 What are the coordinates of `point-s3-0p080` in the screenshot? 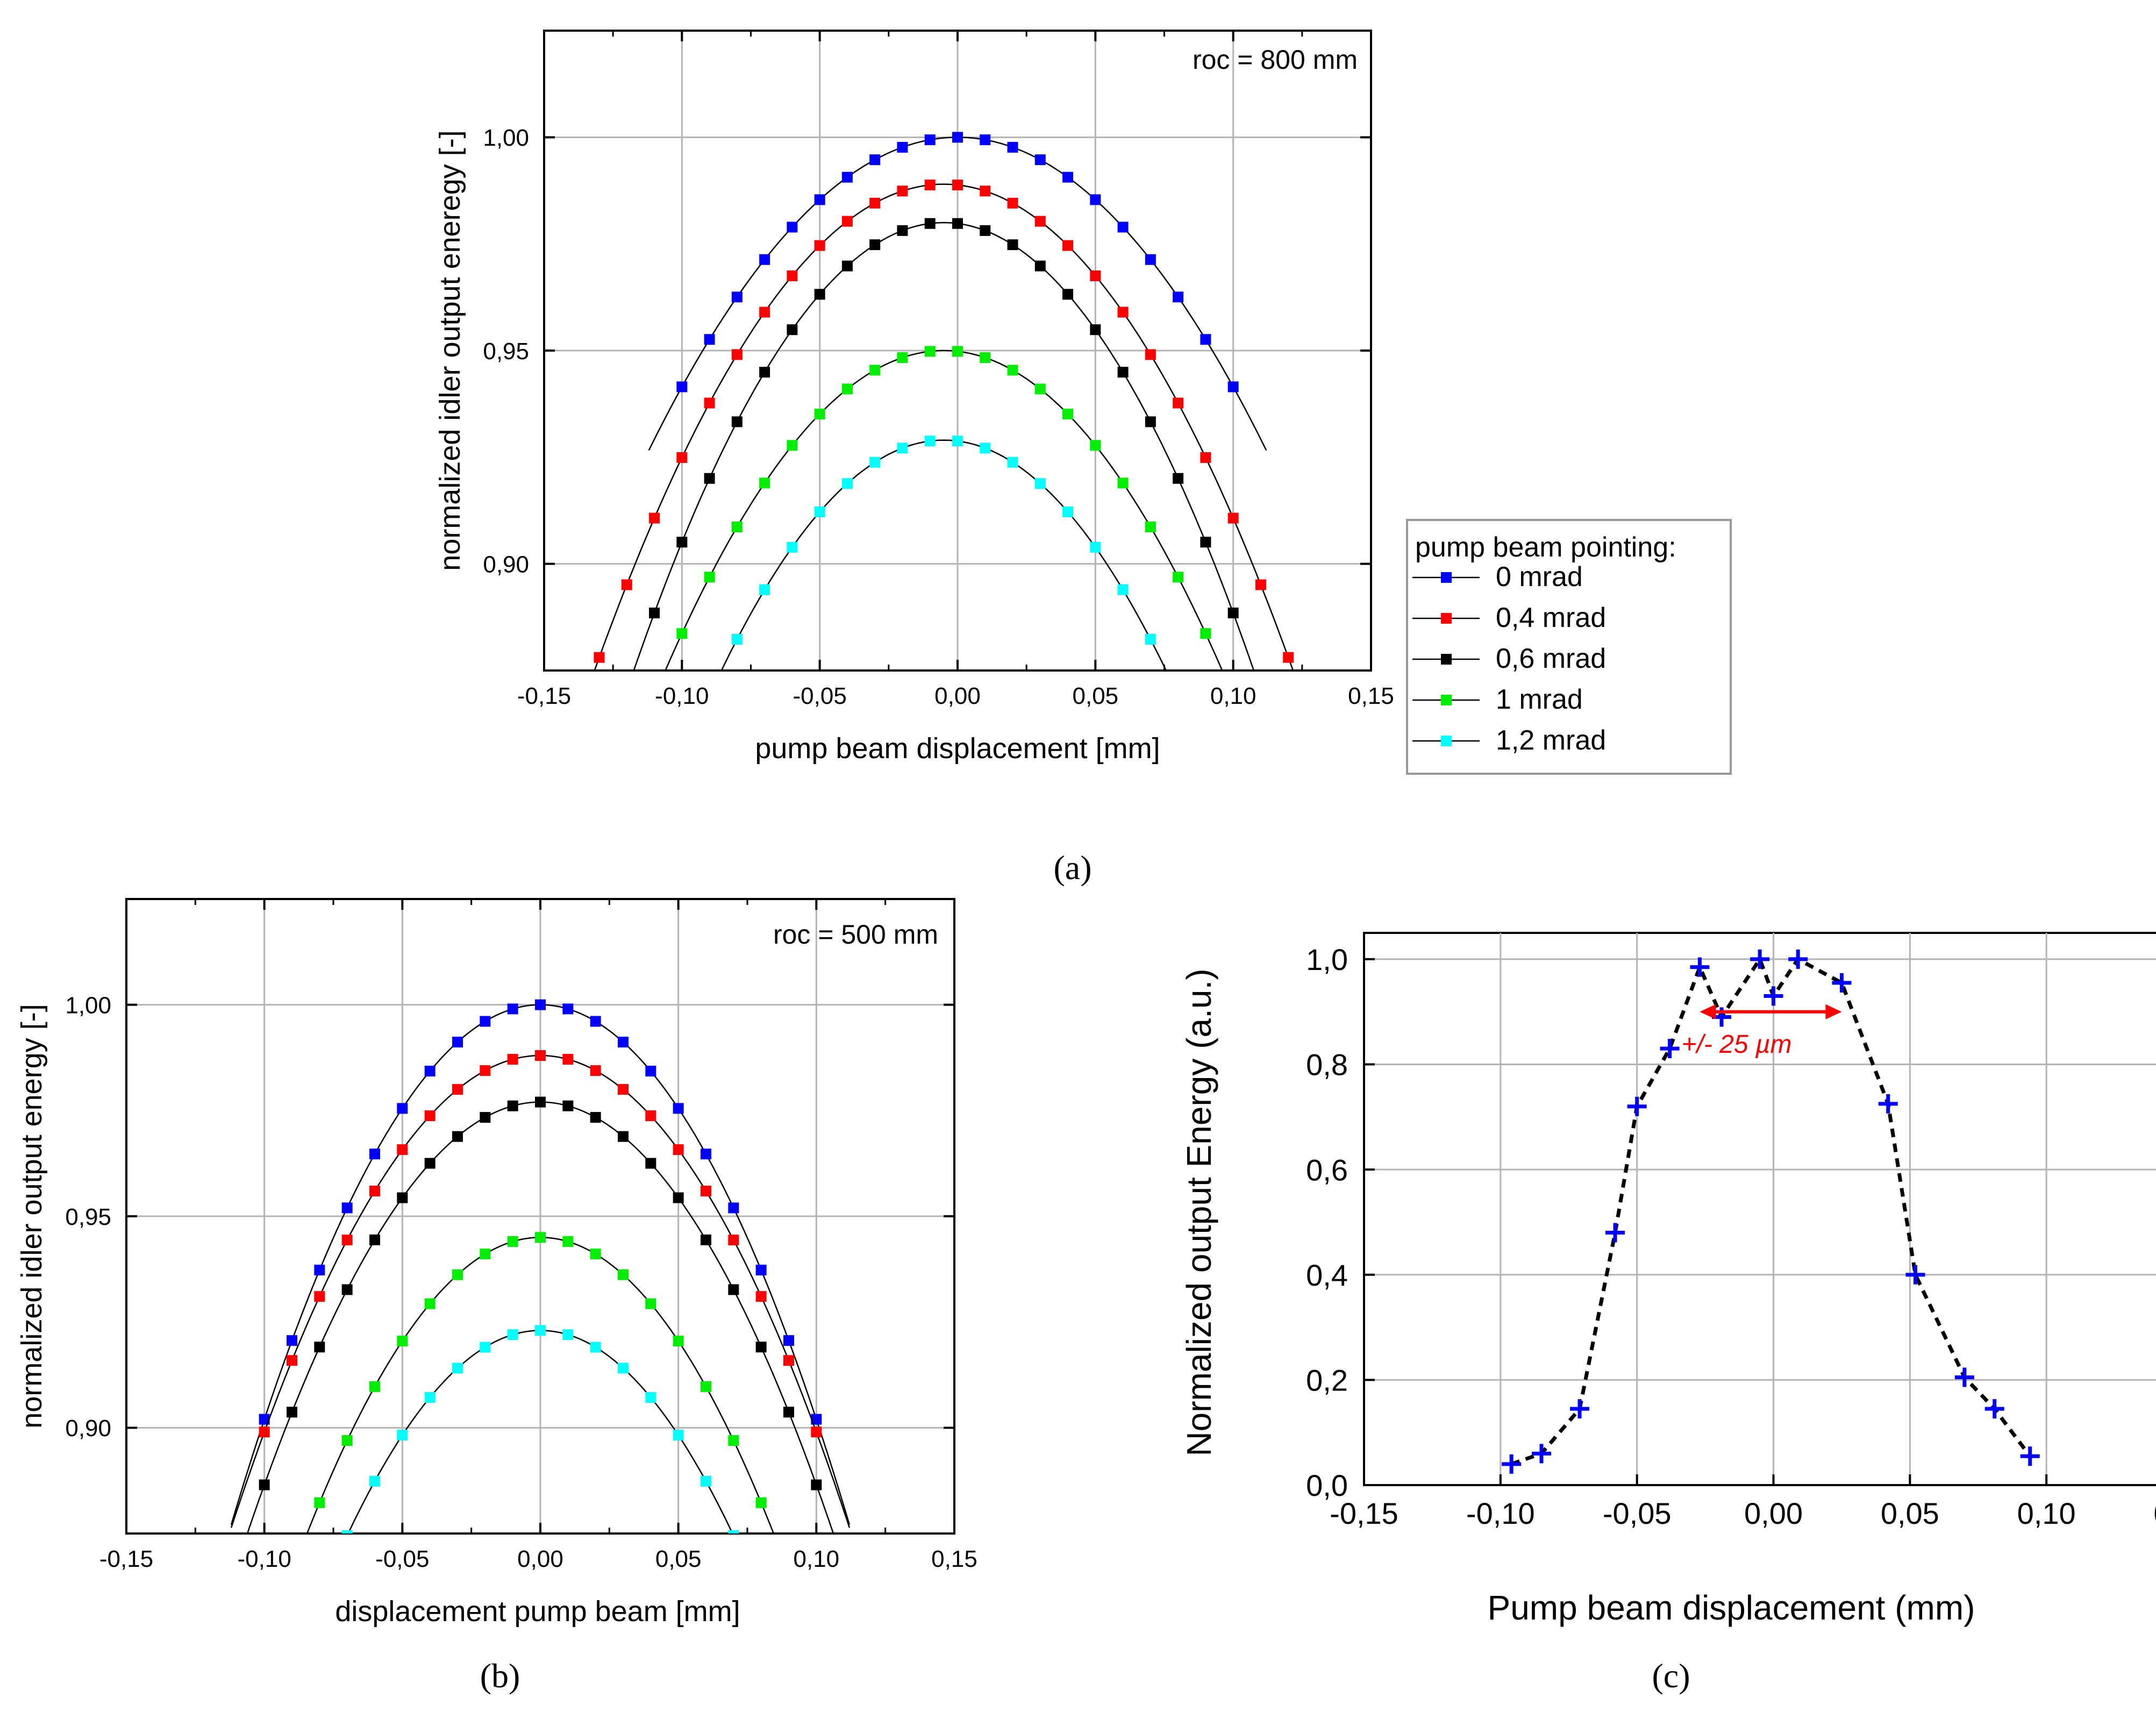 It's located at (761, 1502).